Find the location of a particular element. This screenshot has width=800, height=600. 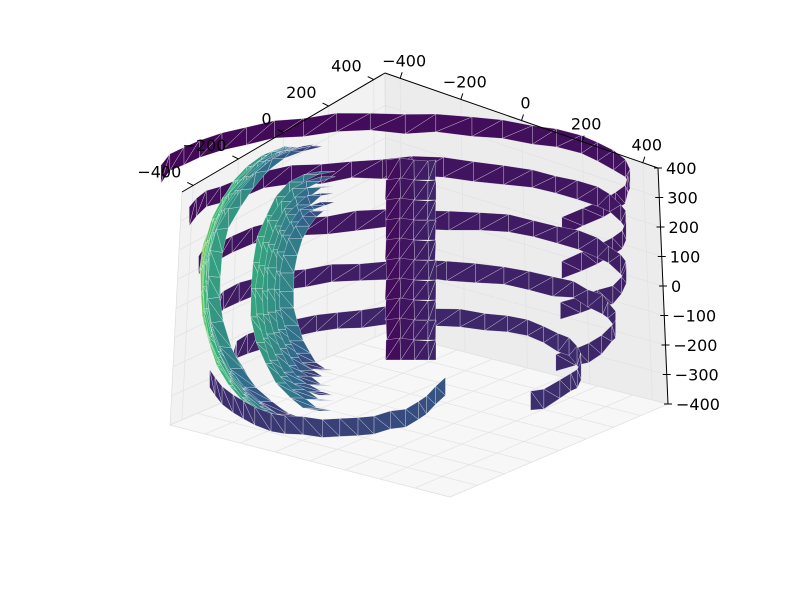

y-tick-label: −200 is located at coordinates (465, 81).